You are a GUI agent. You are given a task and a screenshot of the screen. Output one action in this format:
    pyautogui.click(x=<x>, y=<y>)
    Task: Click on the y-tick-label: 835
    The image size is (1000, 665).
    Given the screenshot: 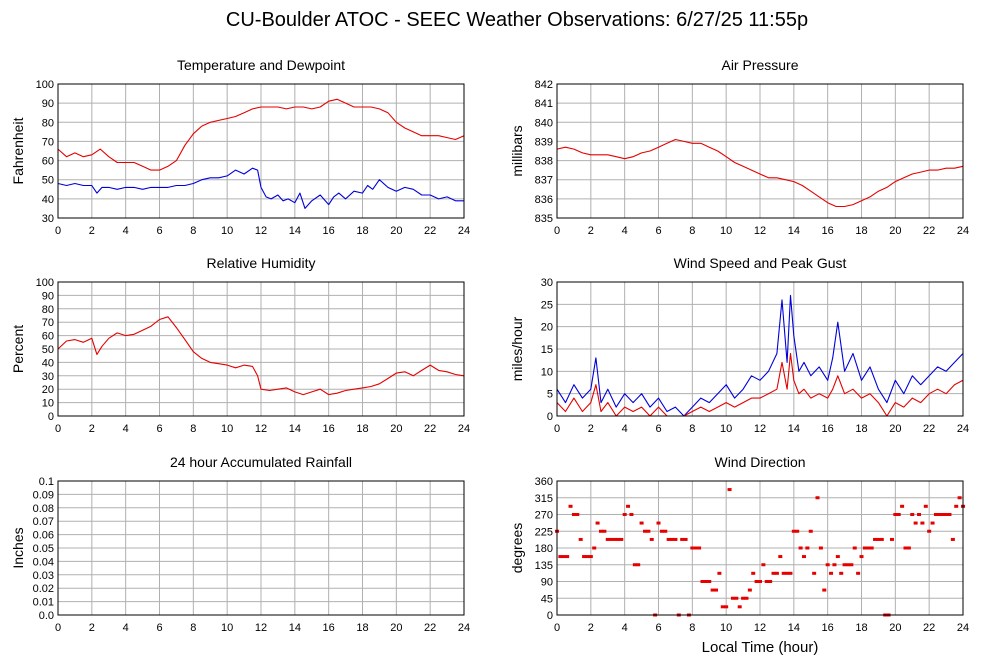 What is the action you would take?
    pyautogui.click(x=544, y=219)
    